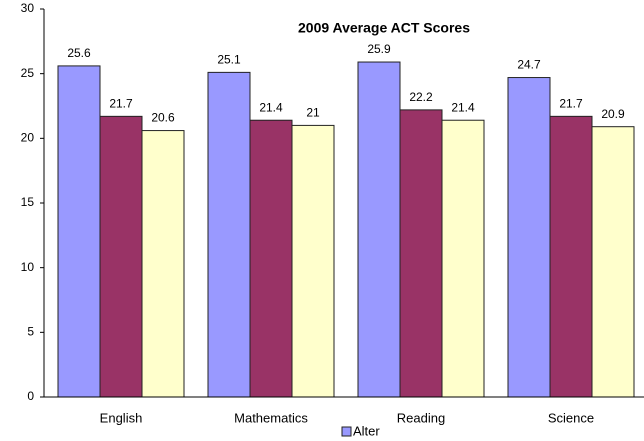  I want to click on value-label: 25.9, so click(379, 49).